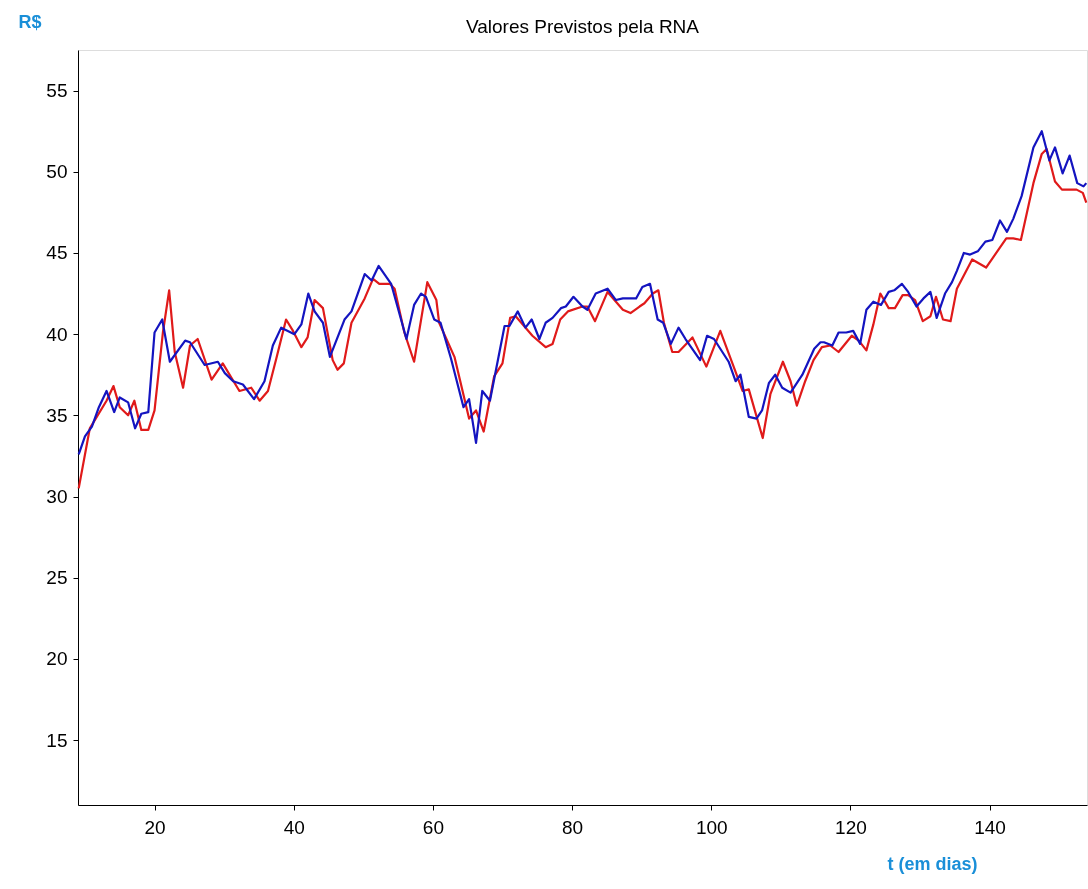  What do you see at coordinates (57, 334) in the screenshot?
I see `y-tick-label: 40` at bounding box center [57, 334].